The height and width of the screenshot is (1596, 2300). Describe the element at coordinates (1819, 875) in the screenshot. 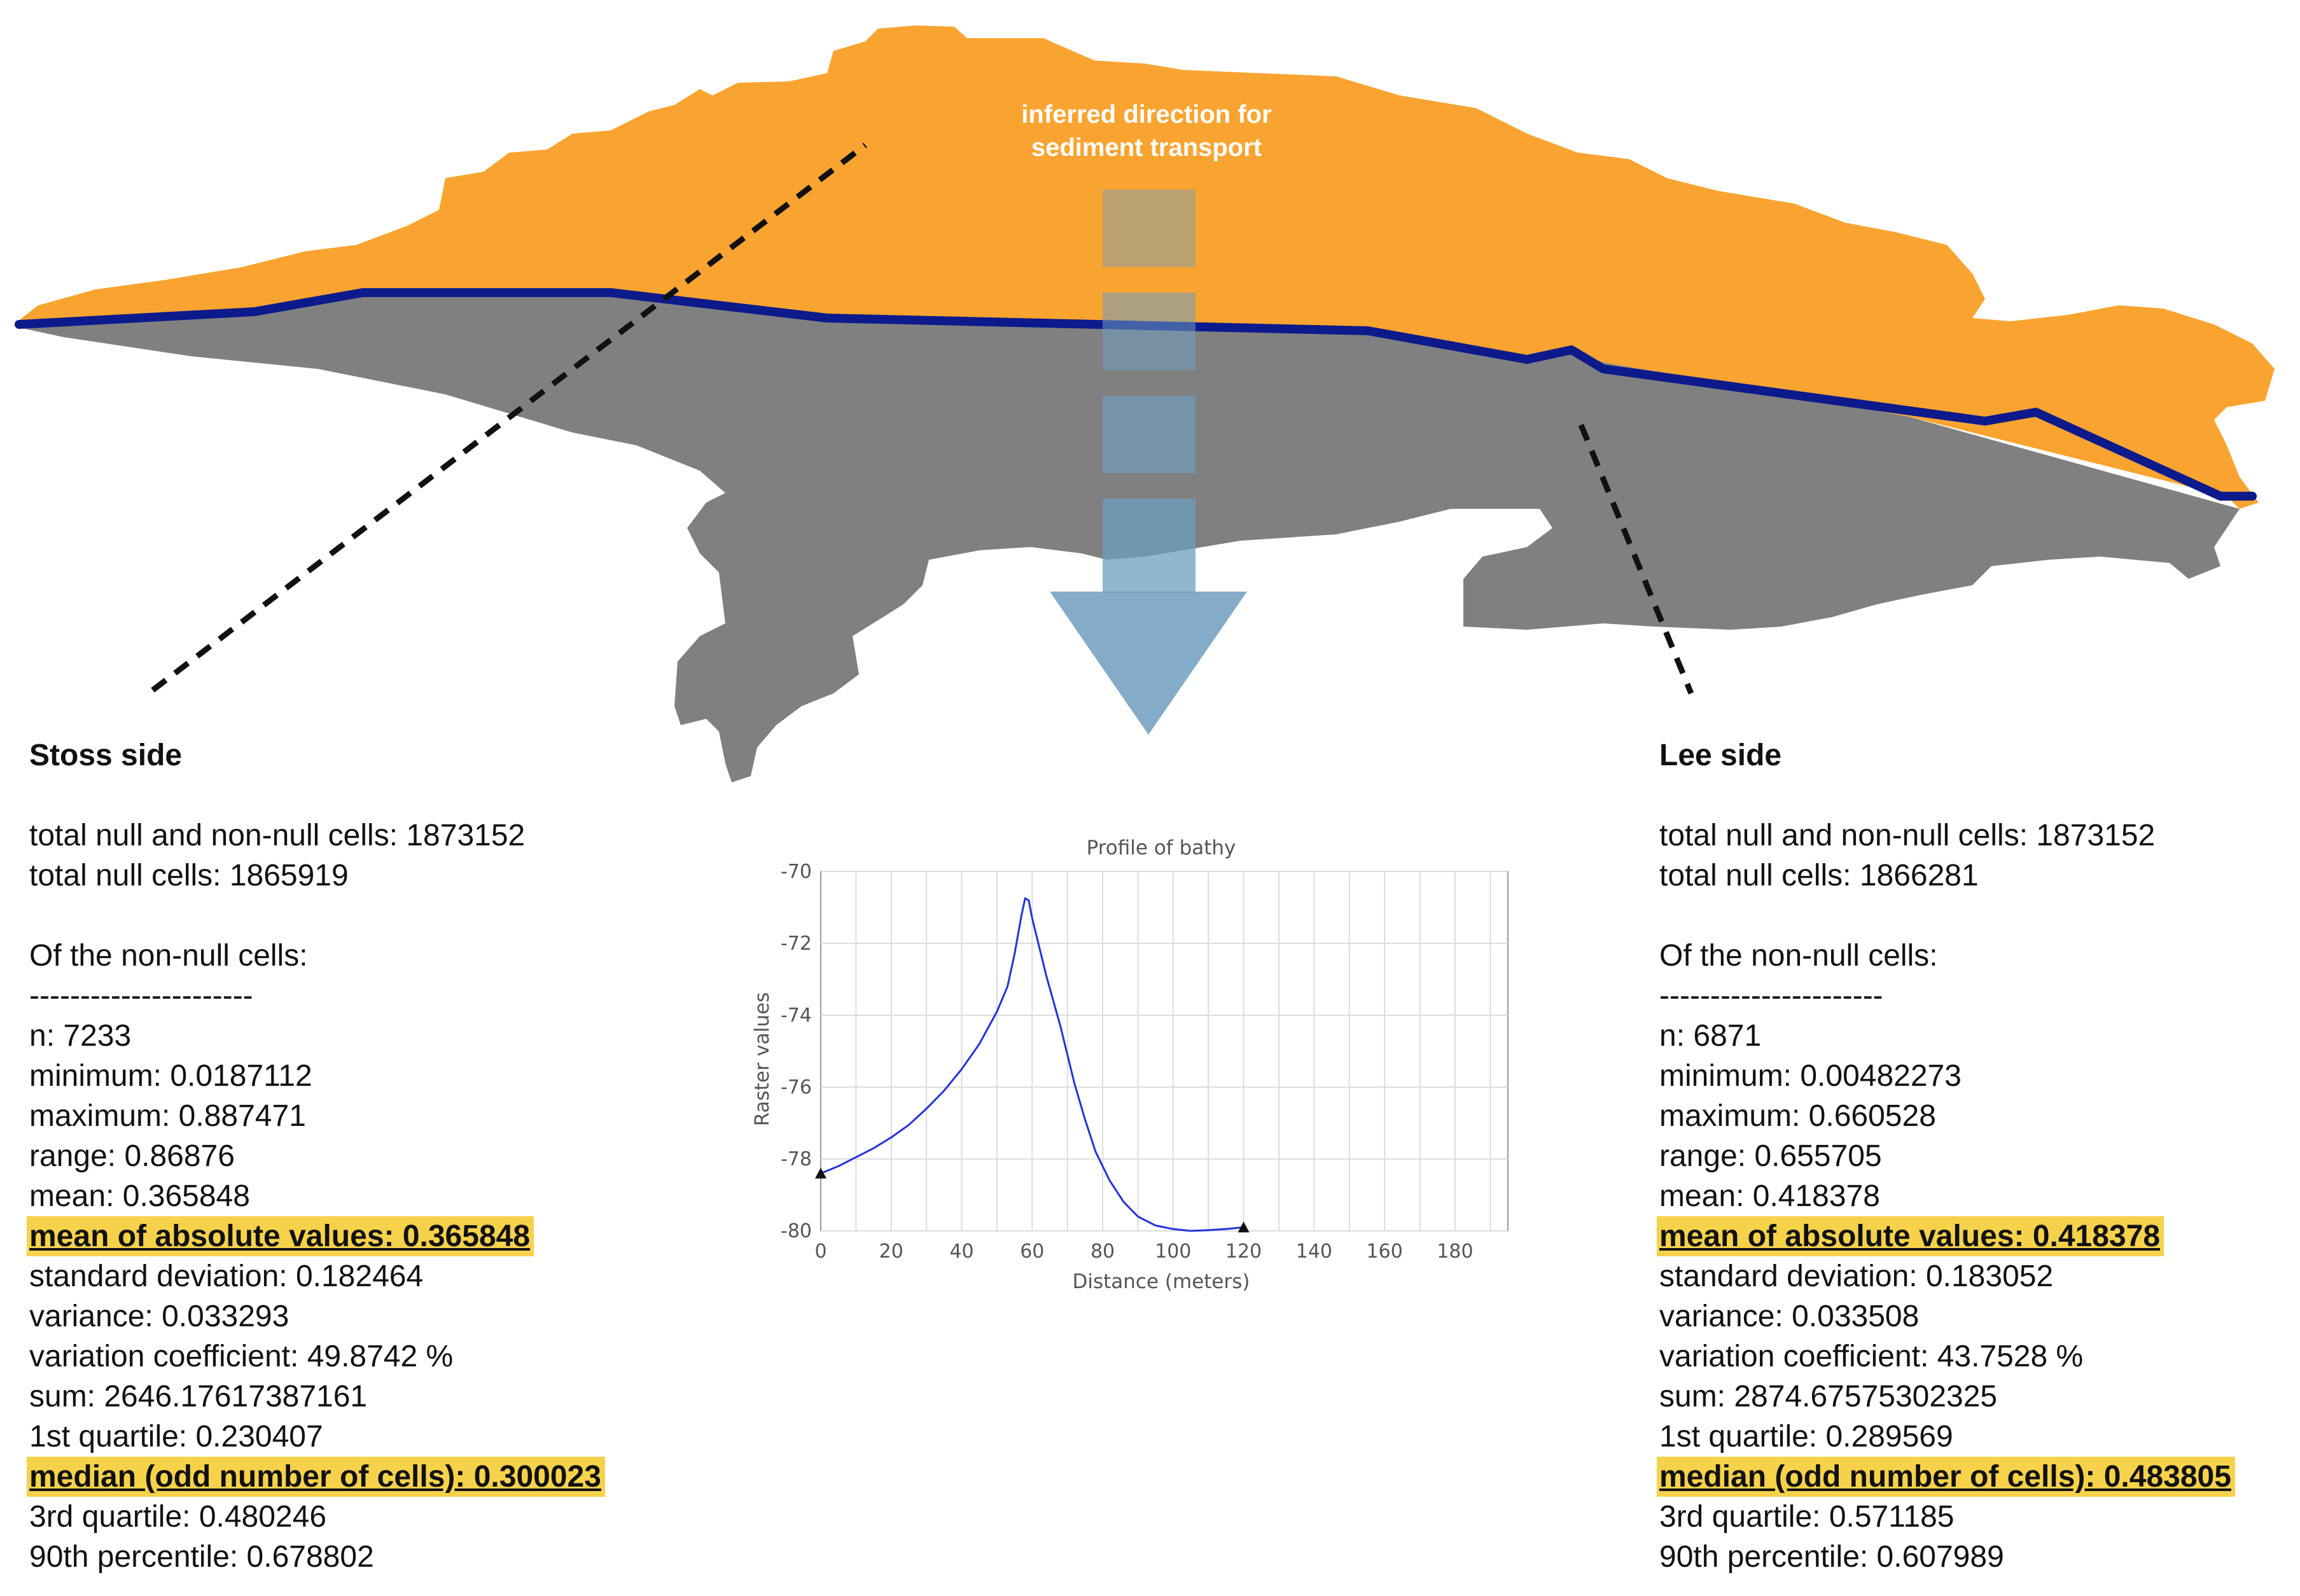

I see `lee-stat-line: total null cells: 1866281` at that location.